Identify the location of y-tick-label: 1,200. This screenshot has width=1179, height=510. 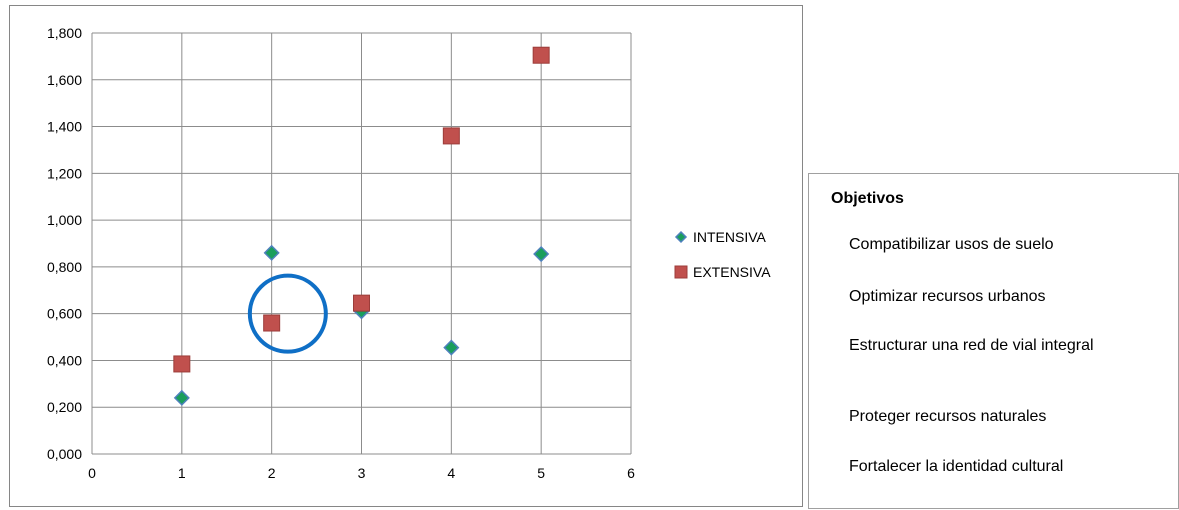
(64, 173).